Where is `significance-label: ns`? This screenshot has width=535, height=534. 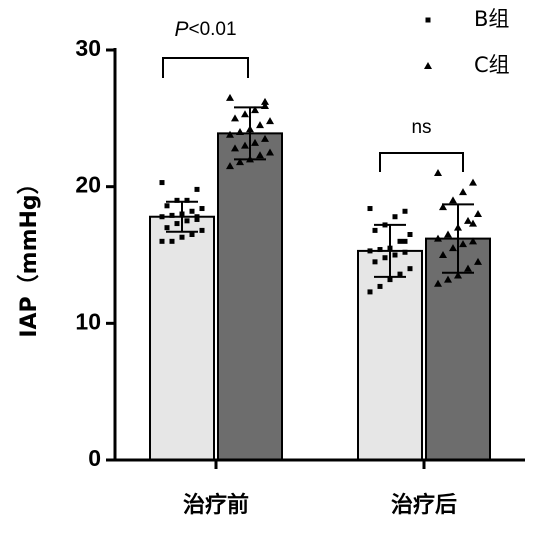 significance-label: ns is located at coordinates (421, 127).